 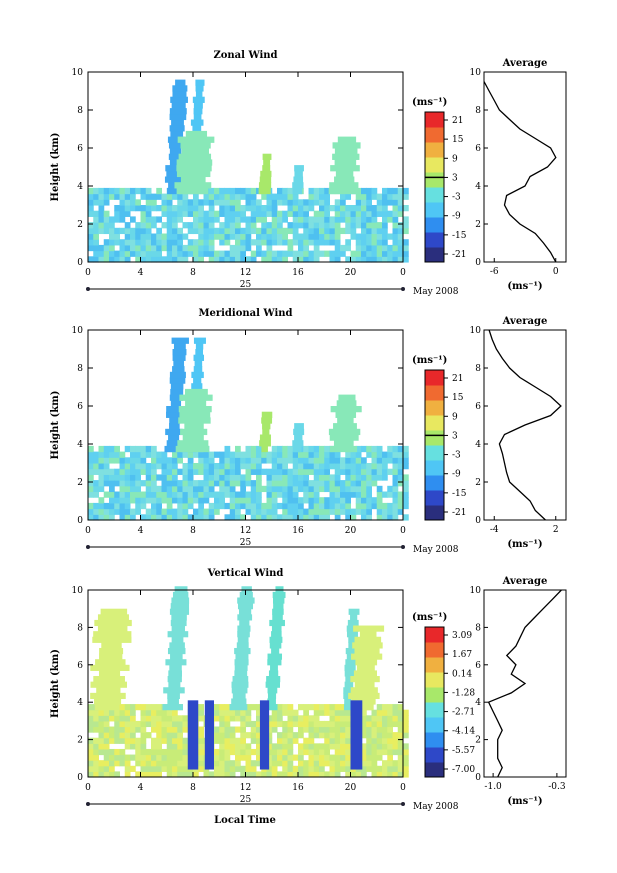 I want to click on day-bar-end, so click(x=88, y=547).